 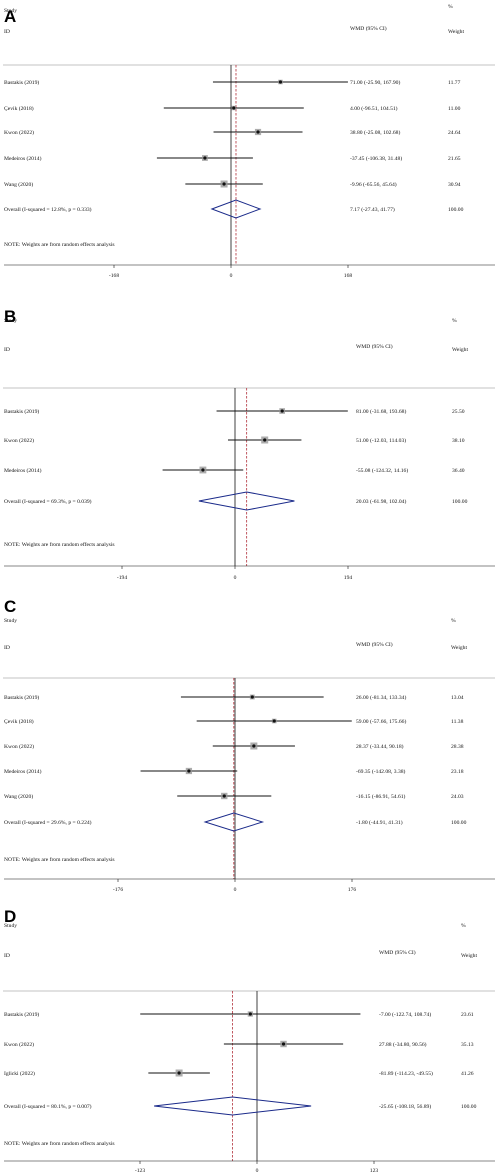 I want to click on panel-label: D, so click(x=10, y=916).